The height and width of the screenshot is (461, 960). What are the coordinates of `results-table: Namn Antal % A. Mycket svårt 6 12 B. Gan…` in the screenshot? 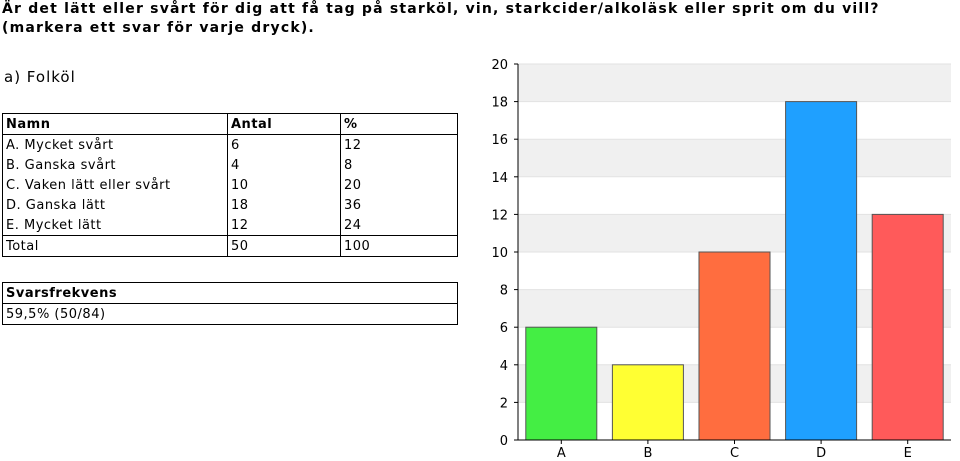 It's located at (230, 185).